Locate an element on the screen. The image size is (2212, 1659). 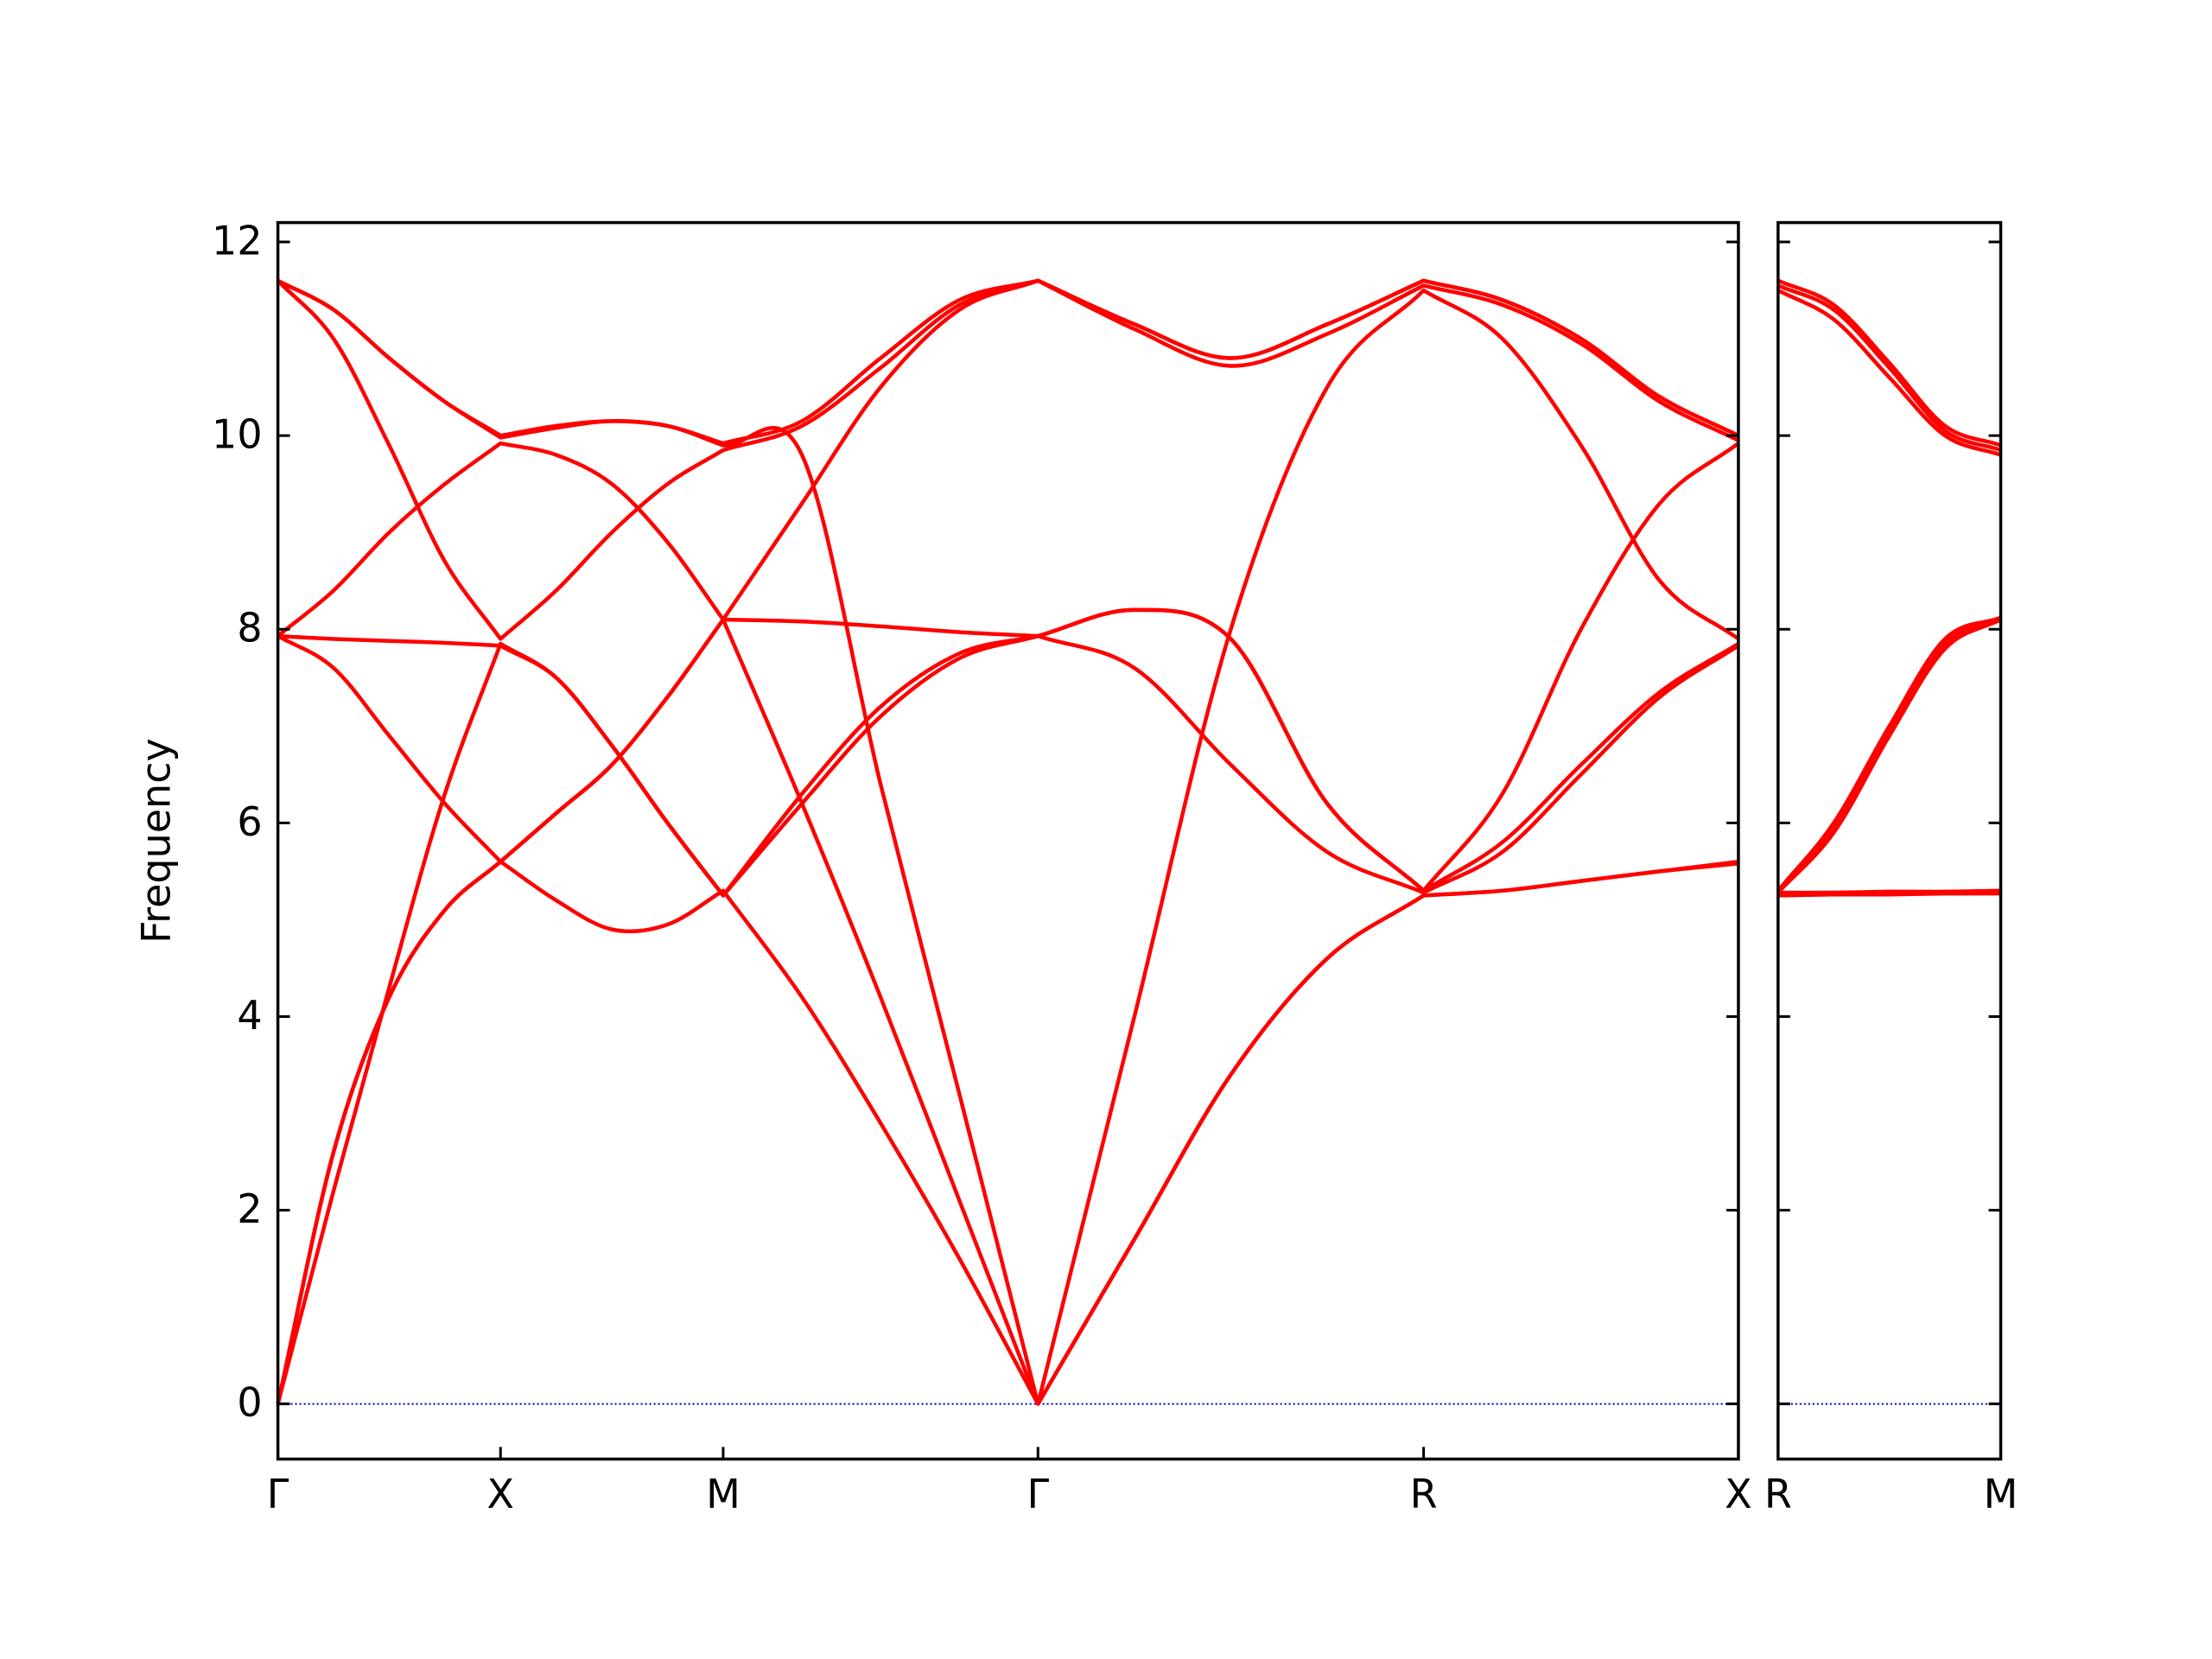
y-axis-label: Frequency is located at coordinates (156, 841).